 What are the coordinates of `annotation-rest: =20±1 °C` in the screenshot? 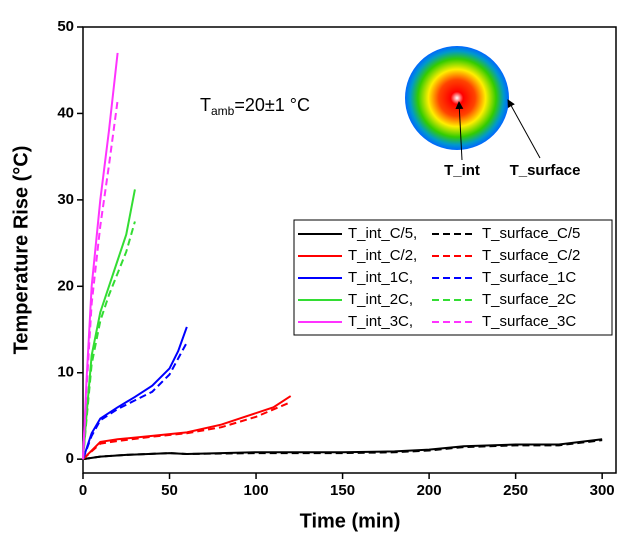 It's located at (272, 105).